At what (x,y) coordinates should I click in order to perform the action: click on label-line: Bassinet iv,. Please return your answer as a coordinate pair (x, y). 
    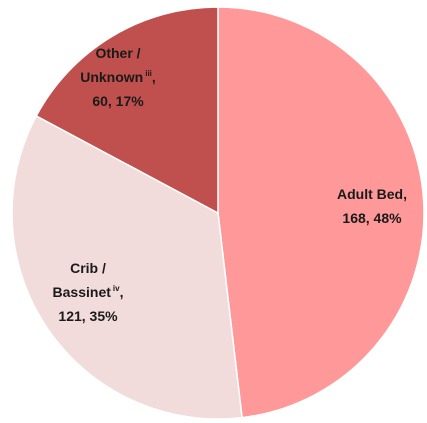
    Looking at the image, I should click on (88, 292).